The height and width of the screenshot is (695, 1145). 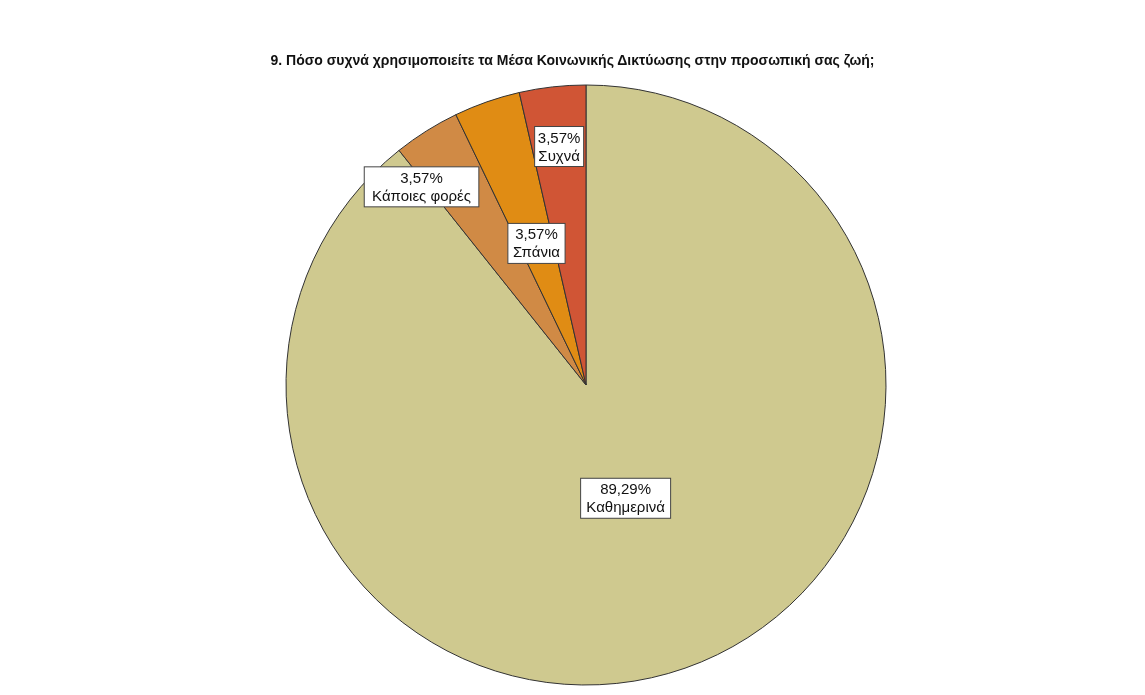 I want to click on slice-label: Σπάνια, so click(x=537, y=252).